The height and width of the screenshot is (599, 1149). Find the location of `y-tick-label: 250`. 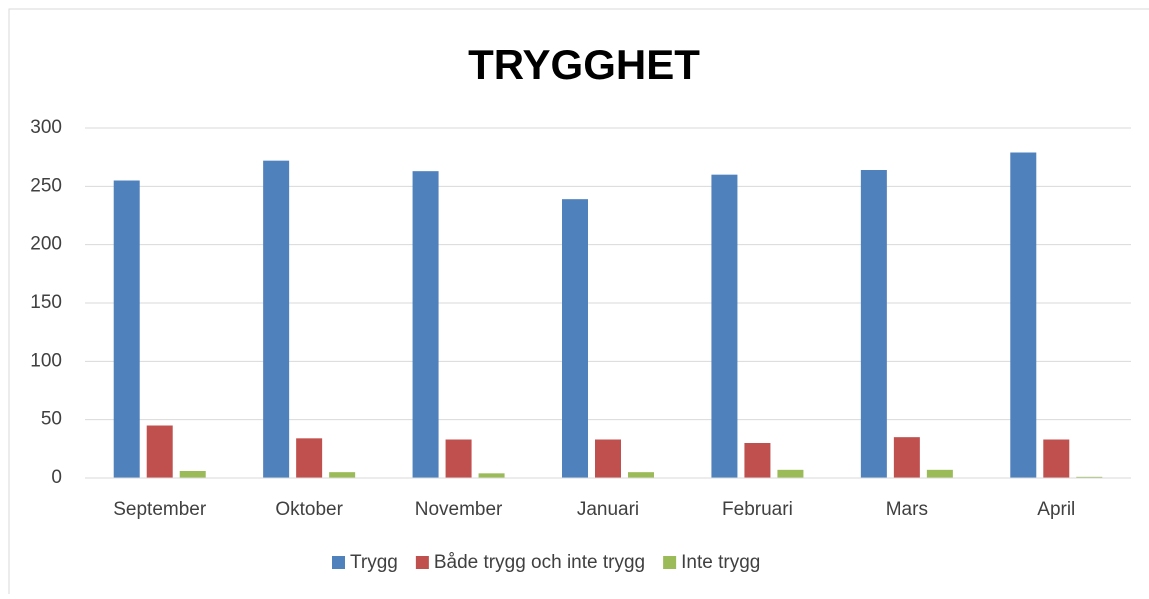

y-tick-label: 250 is located at coordinates (46, 185).